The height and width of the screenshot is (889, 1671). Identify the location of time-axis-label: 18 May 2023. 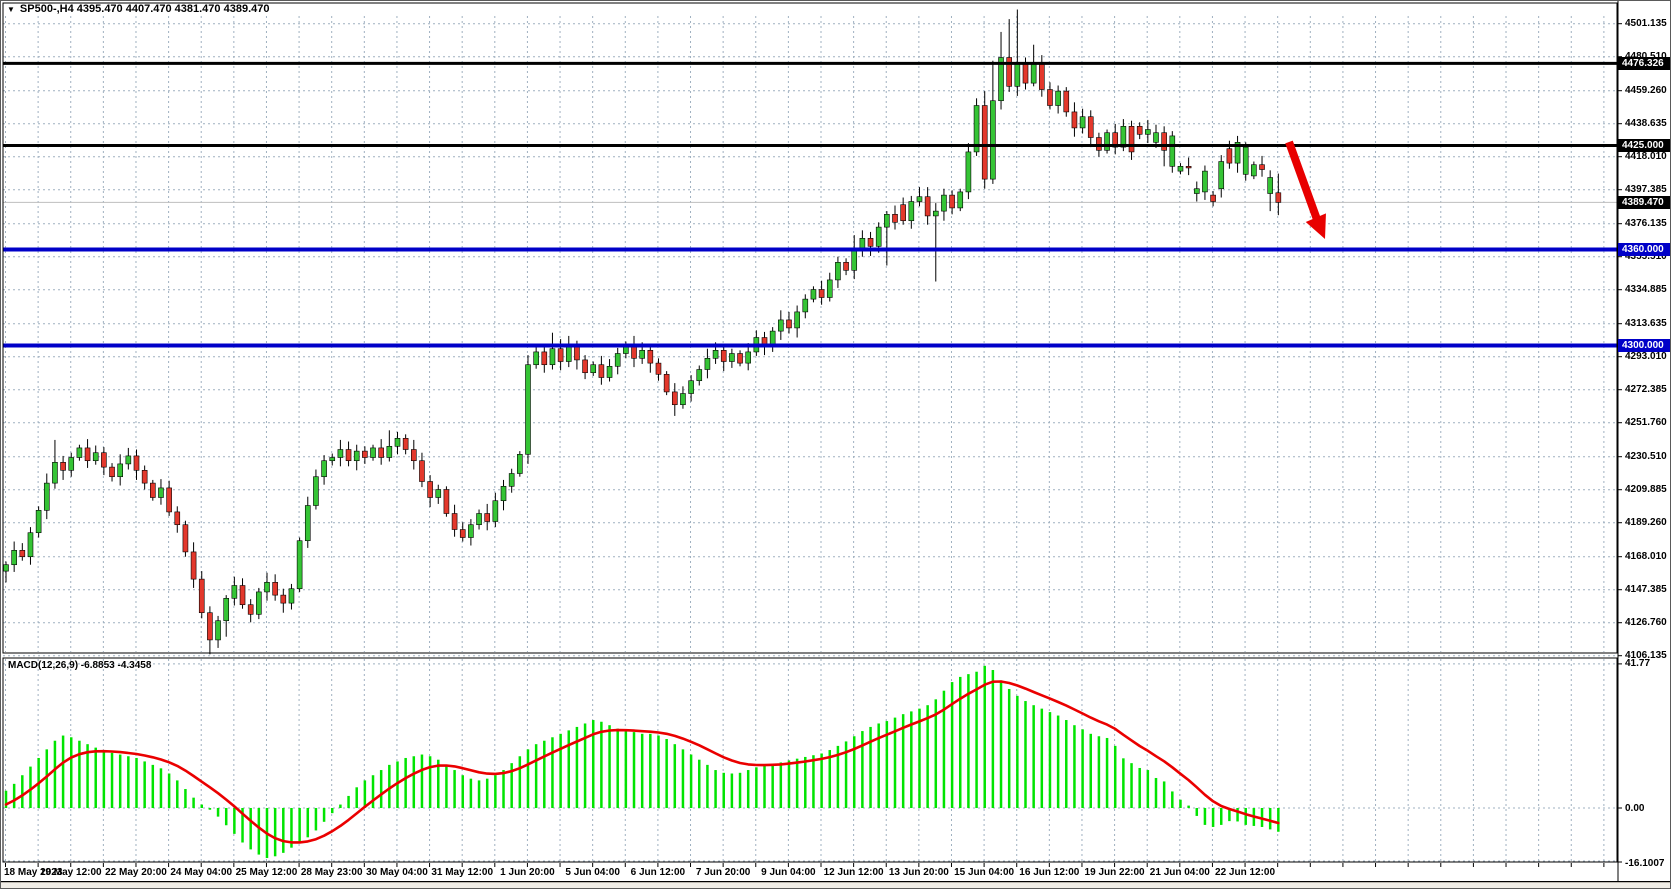
(33, 872).